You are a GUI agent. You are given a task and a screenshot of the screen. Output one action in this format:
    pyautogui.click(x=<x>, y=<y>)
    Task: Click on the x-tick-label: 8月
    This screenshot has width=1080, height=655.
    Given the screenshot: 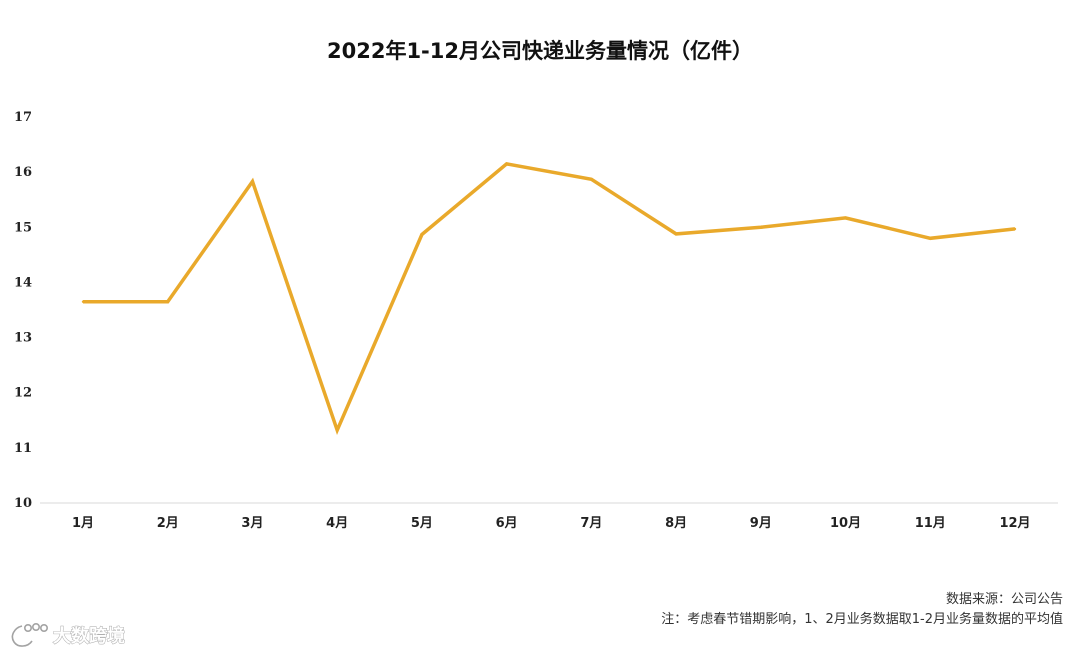 What is the action you would take?
    pyautogui.click(x=676, y=523)
    